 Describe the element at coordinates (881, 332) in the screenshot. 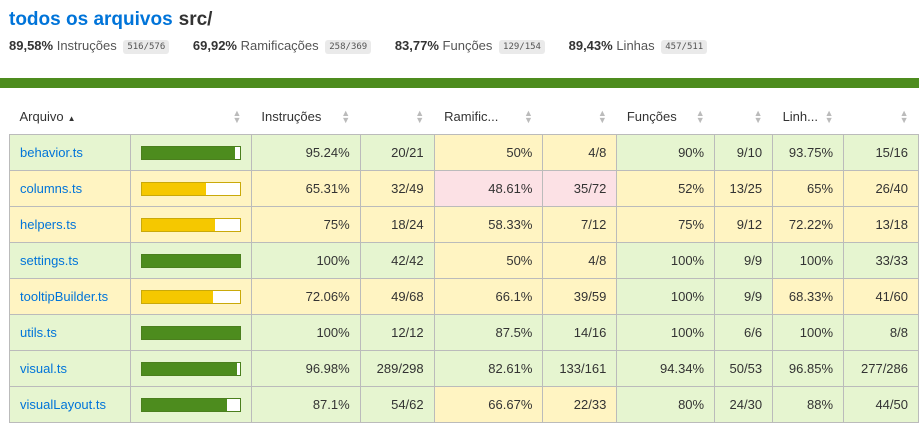

I see `lines-frac: 8/8` at that location.